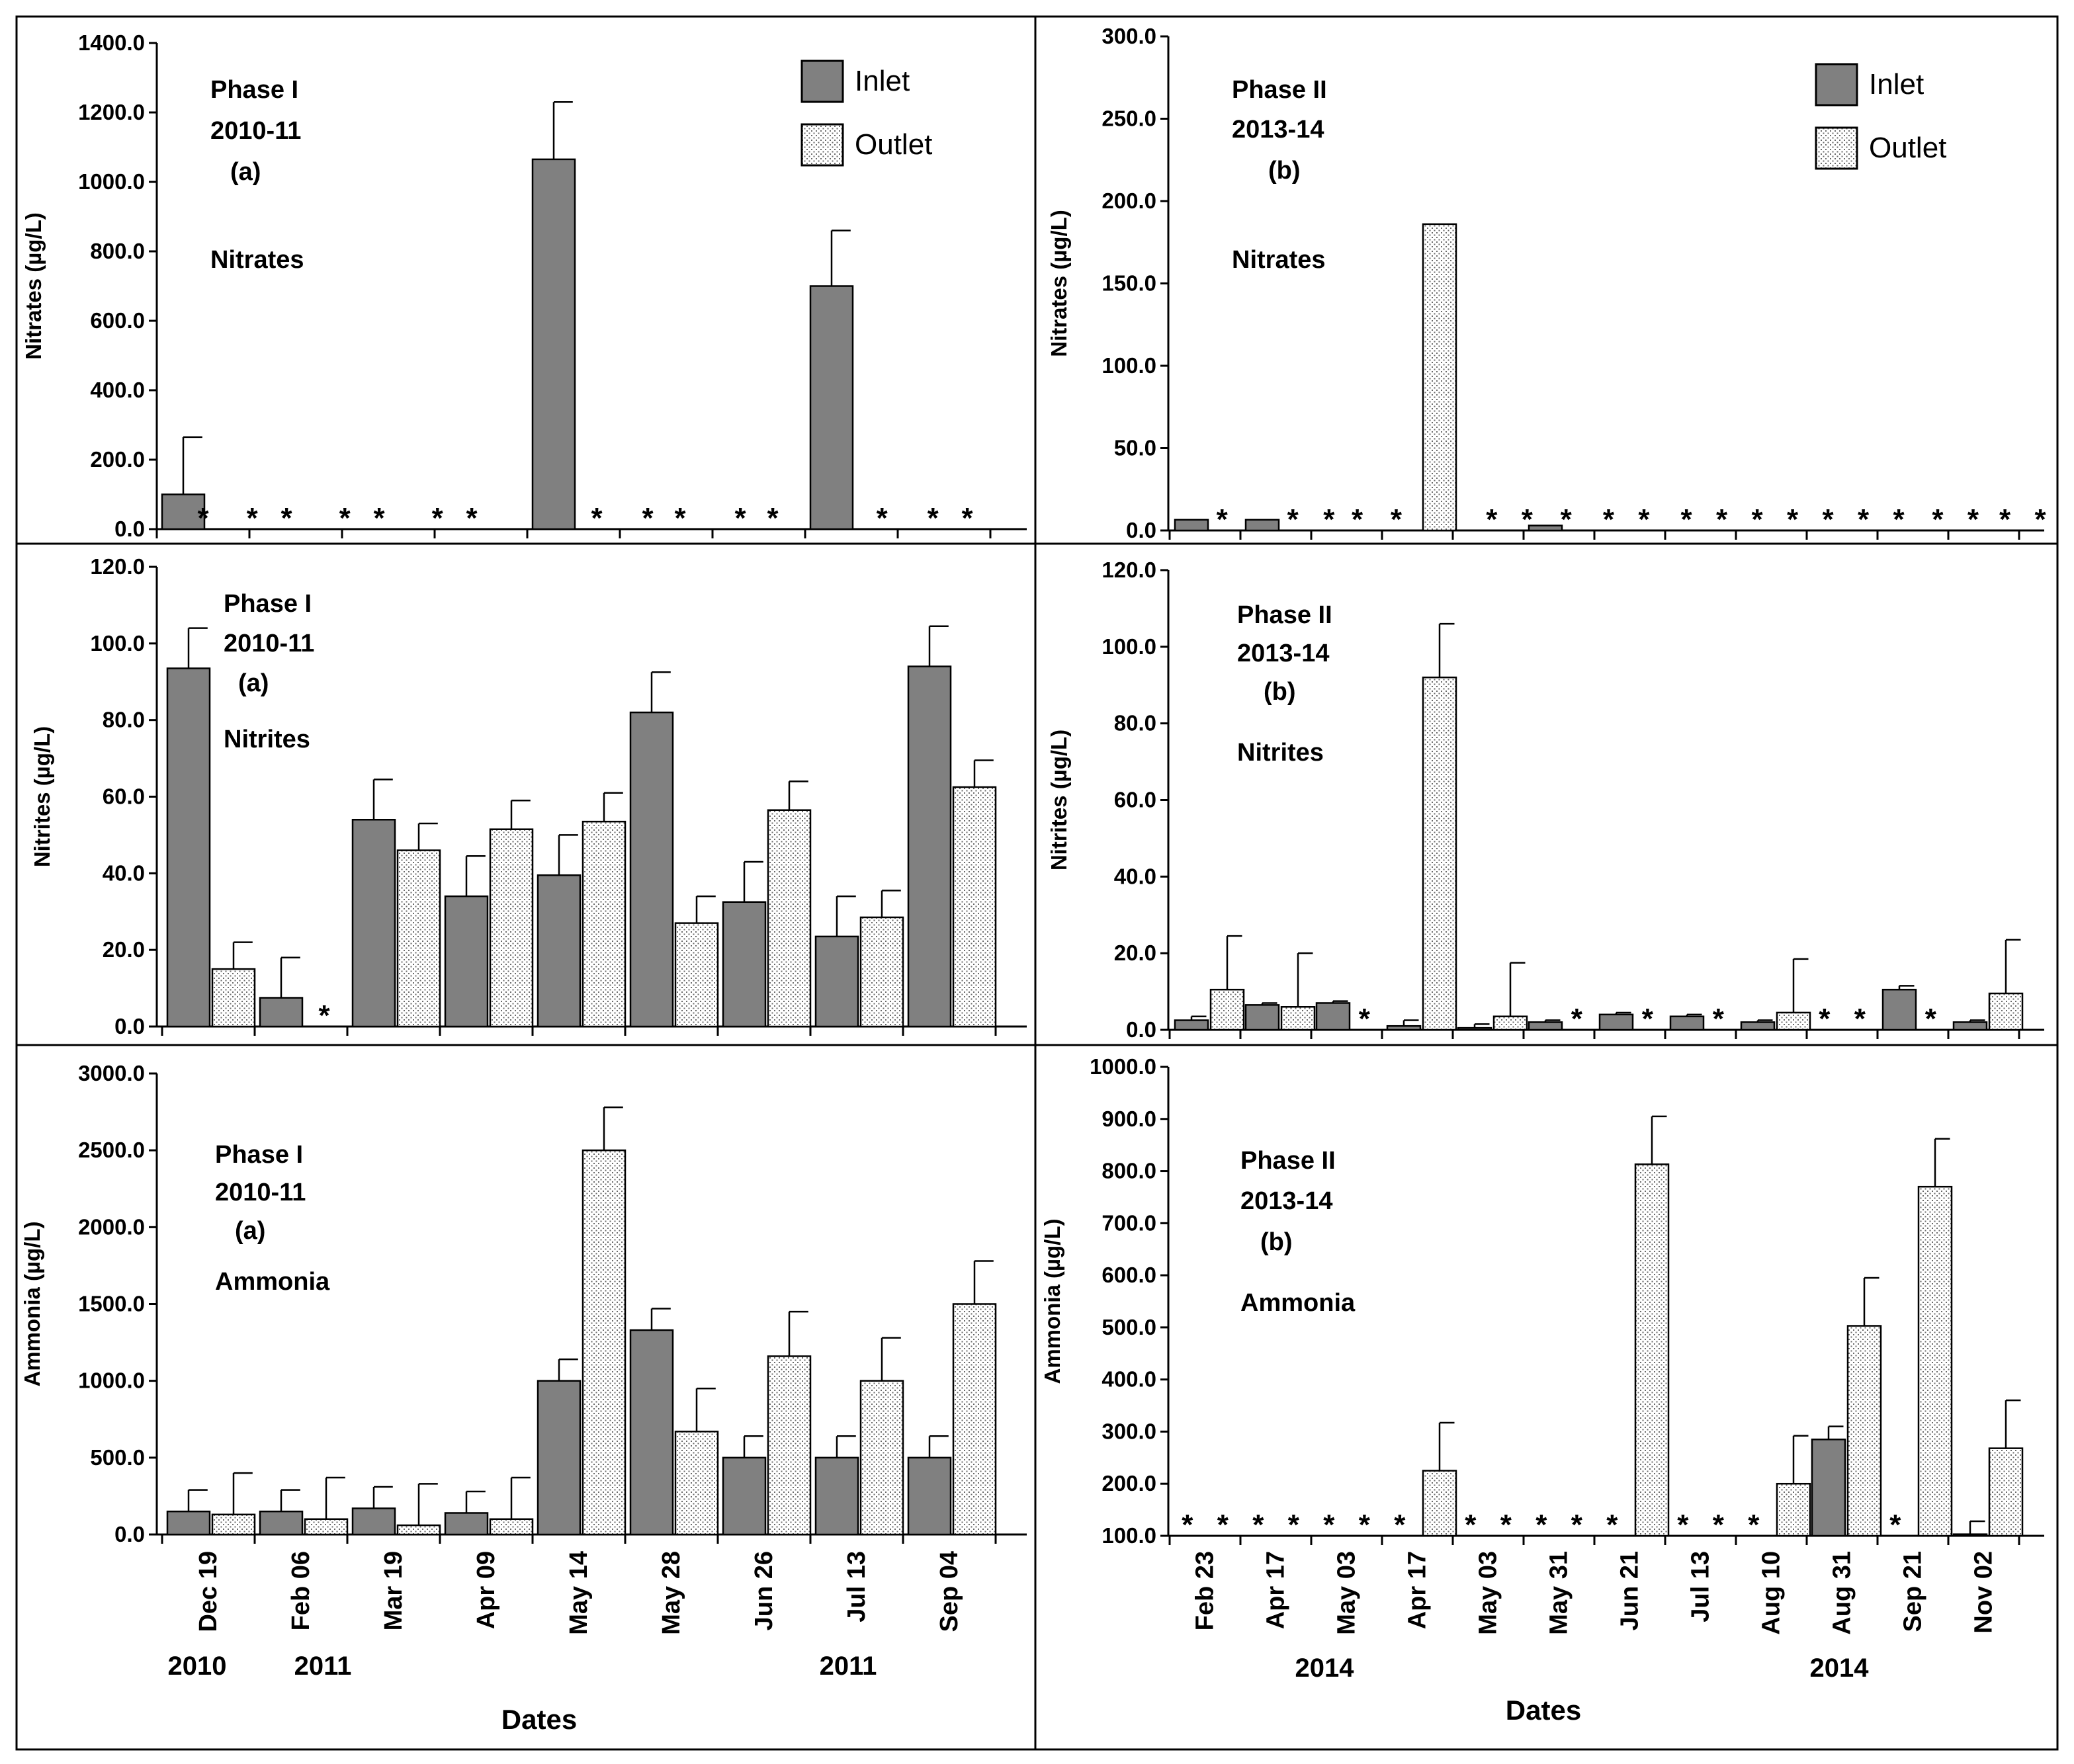  I want to click on panel-annotation: 2010-11, so click(260, 1192).